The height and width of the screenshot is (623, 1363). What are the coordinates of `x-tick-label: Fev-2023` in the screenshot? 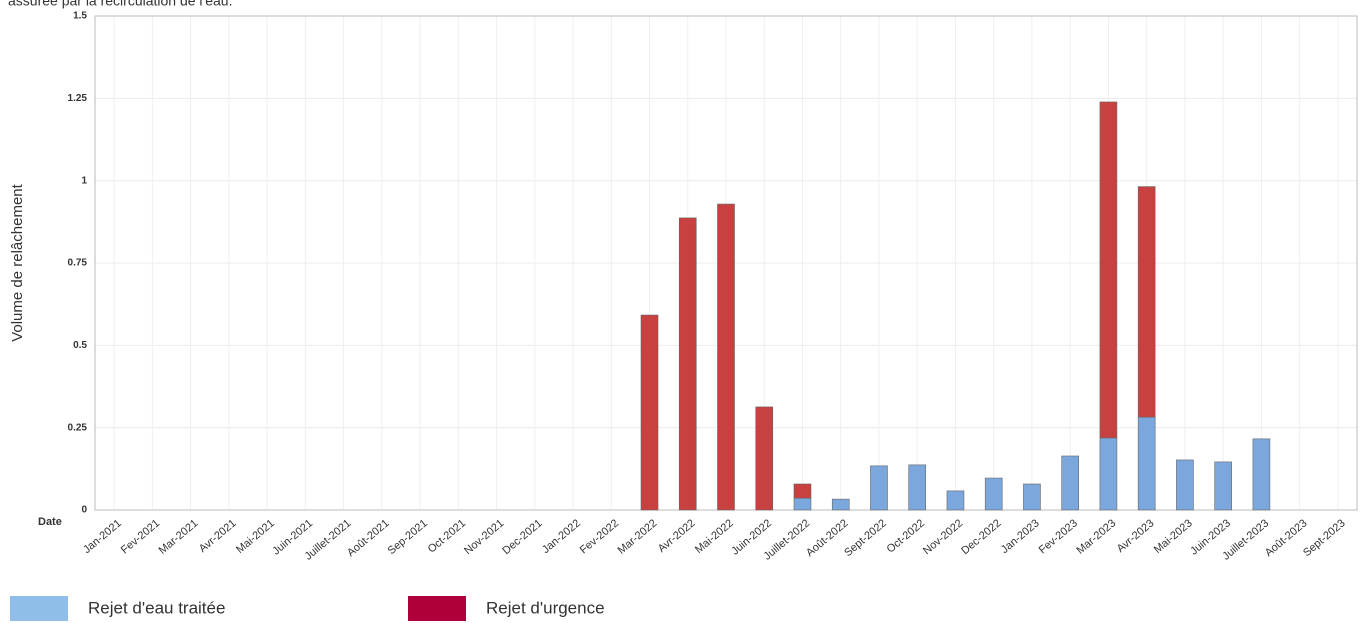 It's located at (1058, 536).